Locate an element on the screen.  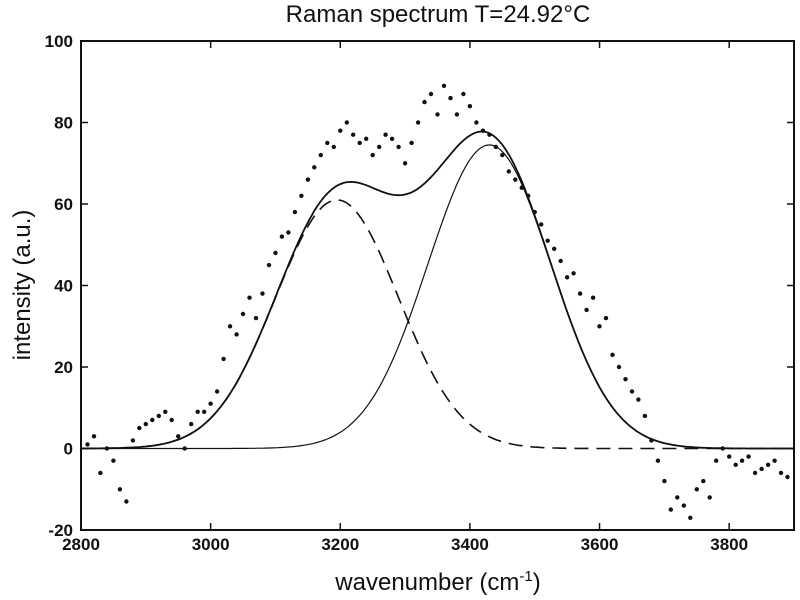
x-tick-label: 2800 is located at coordinates (81, 544).